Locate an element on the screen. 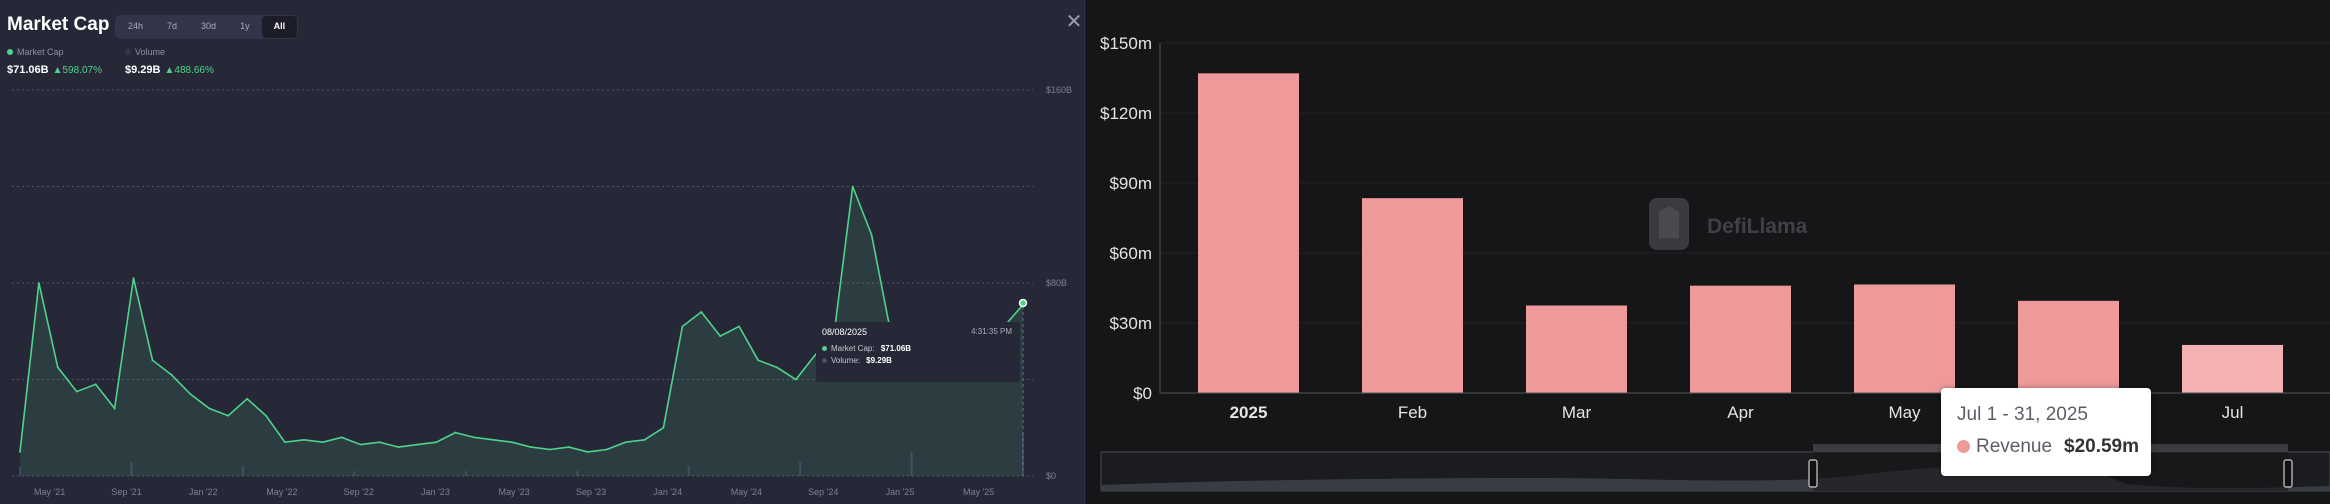  watermark-text: DefiLlama is located at coordinates (1757, 226).